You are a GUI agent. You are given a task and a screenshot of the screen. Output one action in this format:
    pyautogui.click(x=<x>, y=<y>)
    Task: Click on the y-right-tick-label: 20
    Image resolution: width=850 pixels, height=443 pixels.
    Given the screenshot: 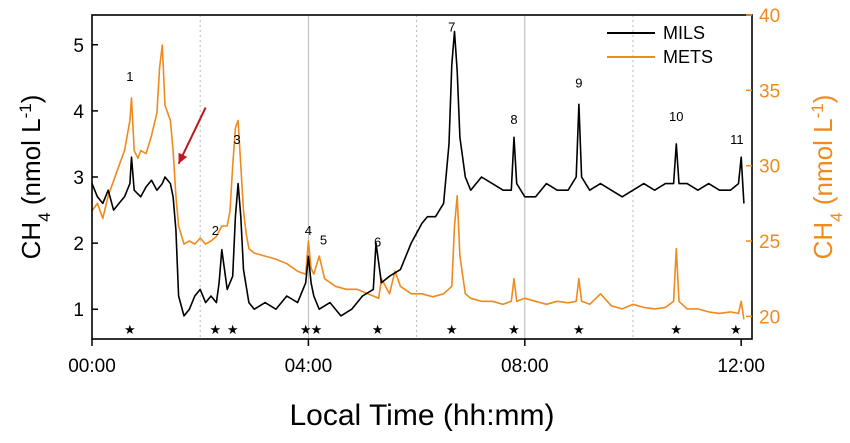 What is the action you would take?
    pyautogui.click(x=769, y=317)
    